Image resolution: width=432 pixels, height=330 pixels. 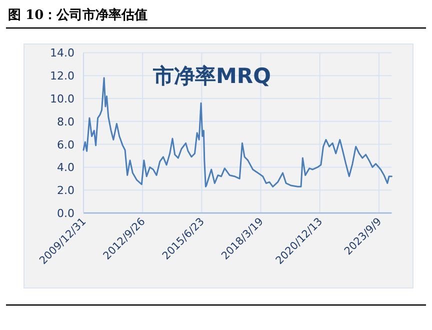 I want to click on y-tick-label: 2.0, so click(x=65, y=191).